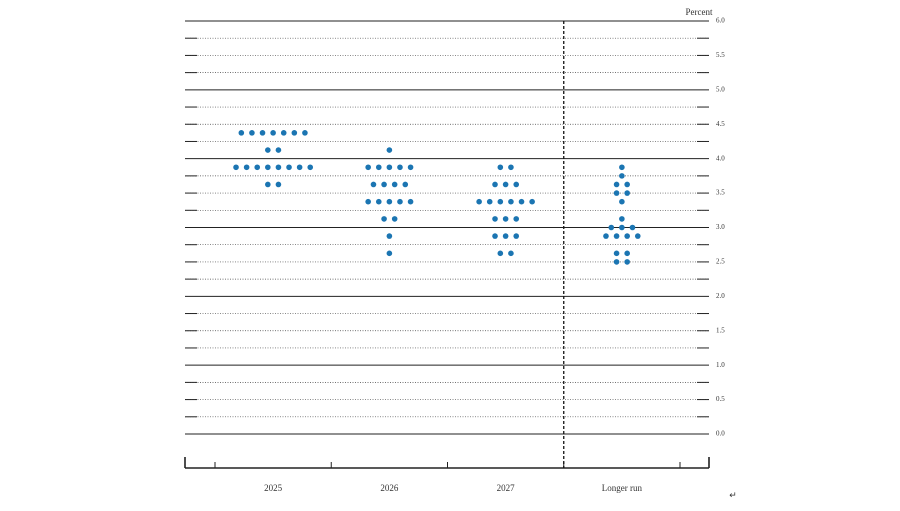  Describe the element at coordinates (720, 89) in the screenshot. I see `y-tick-label: 5.0` at that location.